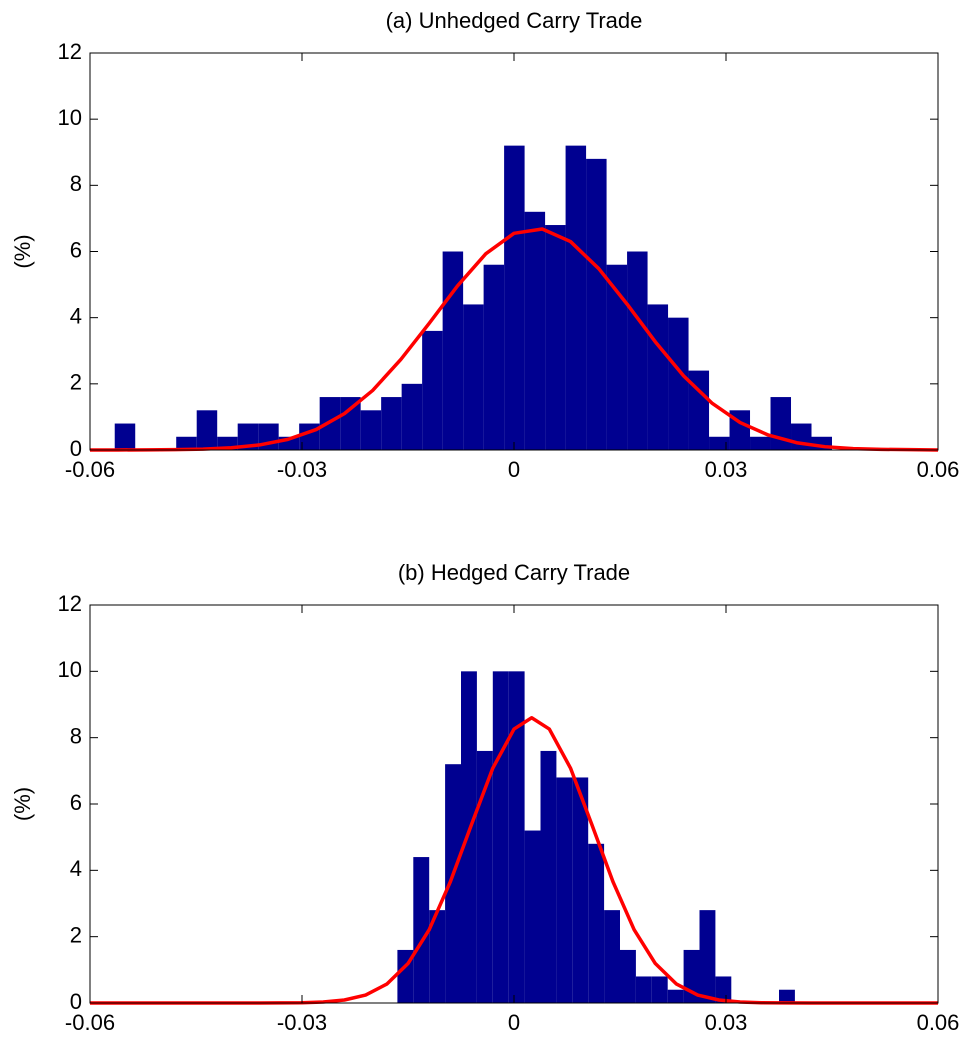 This screenshot has height=1040, width=969. Describe the element at coordinates (514, 572) in the screenshot. I see `chart-title: (b) Hedged Carry Trade` at that location.